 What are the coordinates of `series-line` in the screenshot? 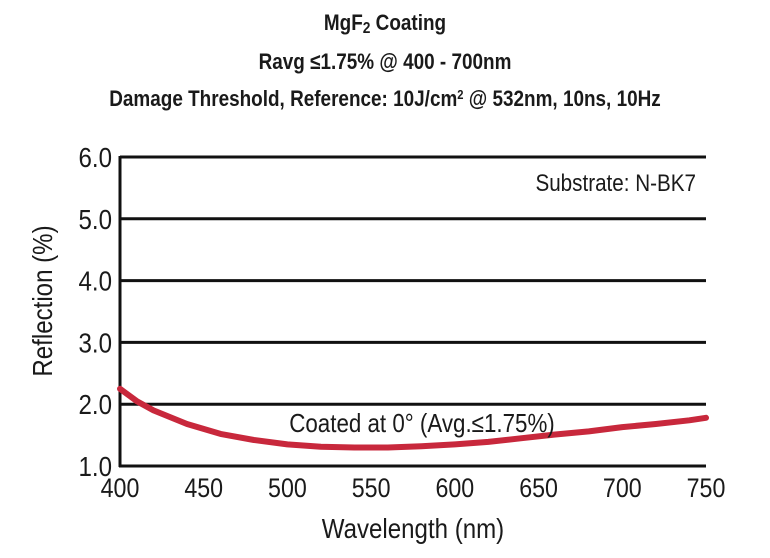 It's located at (413, 418).